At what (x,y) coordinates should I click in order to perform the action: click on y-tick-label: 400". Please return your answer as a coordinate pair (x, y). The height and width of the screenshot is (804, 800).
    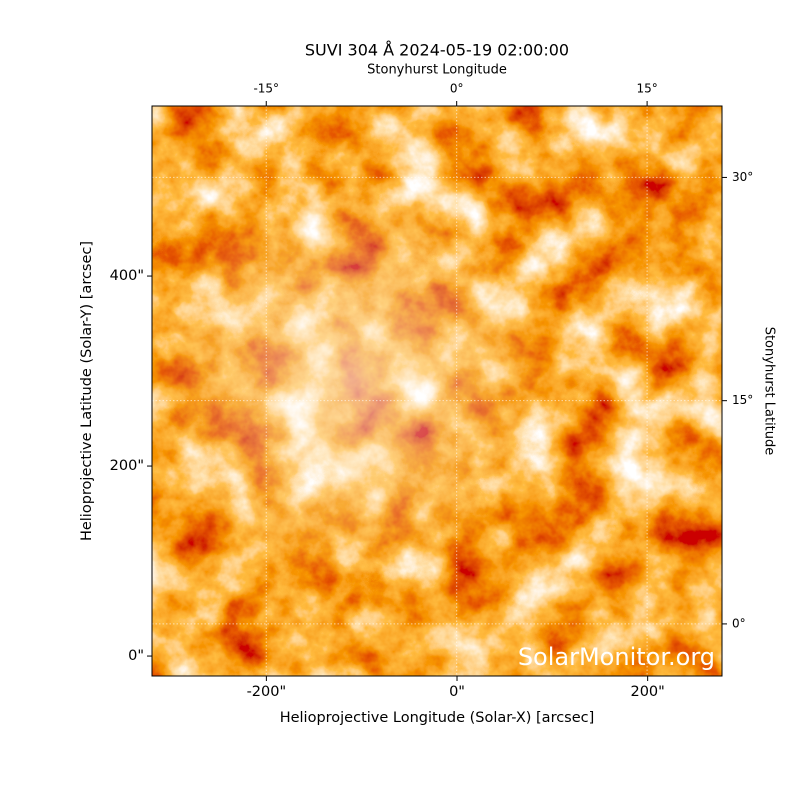
    Looking at the image, I should click on (127, 276).